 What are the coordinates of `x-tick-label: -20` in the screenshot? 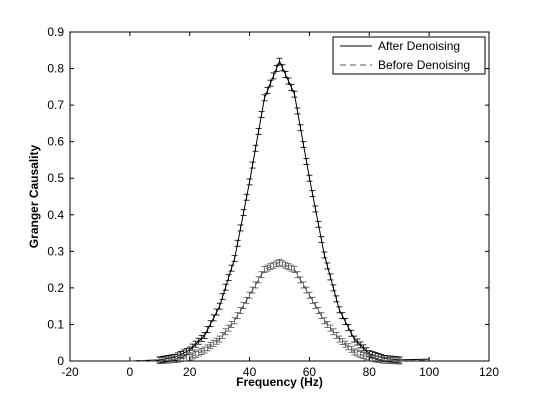 It's located at (70, 372).